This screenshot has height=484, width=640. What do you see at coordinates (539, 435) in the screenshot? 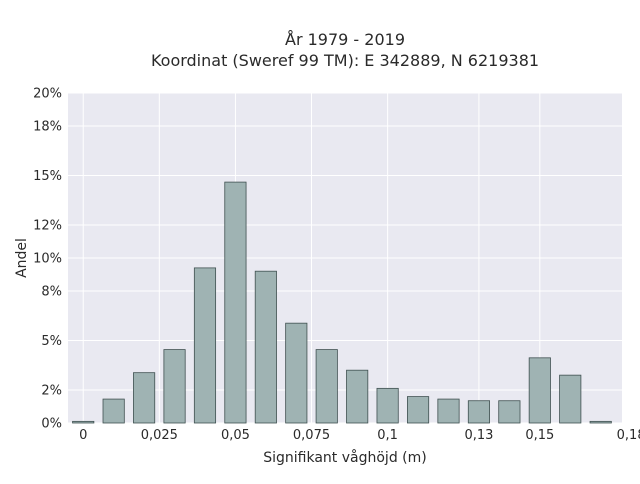
I see `x-tick-label: 0,15` at bounding box center [539, 435].